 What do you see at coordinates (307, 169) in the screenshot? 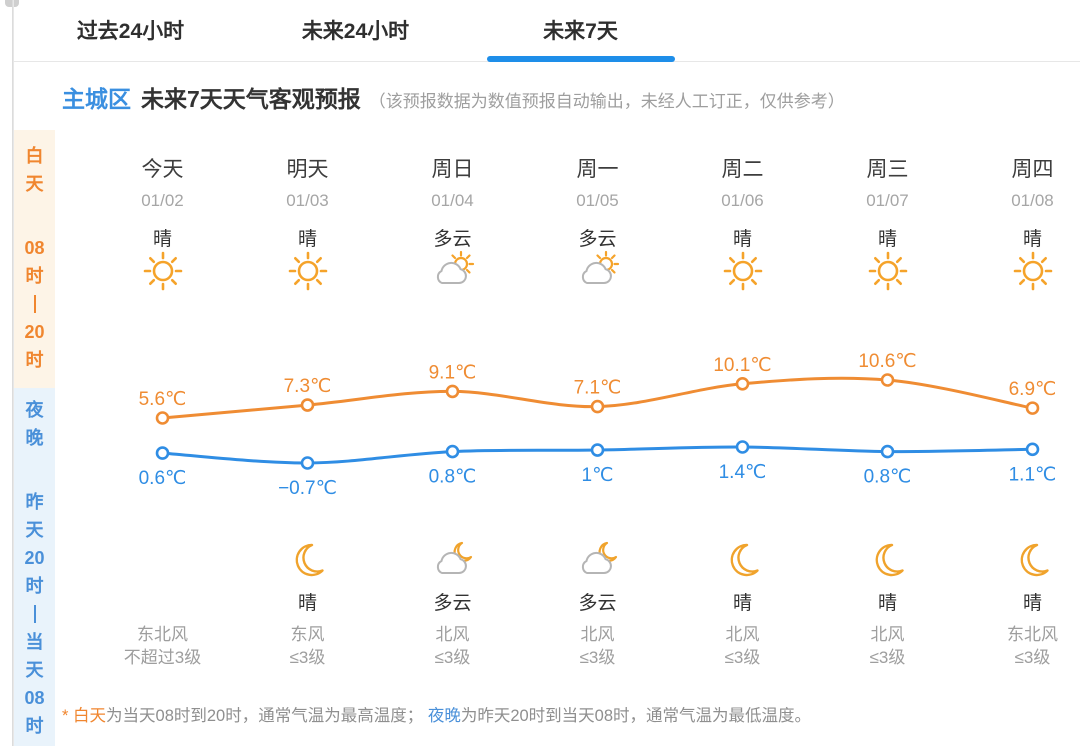
I see `day-name: 明天` at bounding box center [307, 169].